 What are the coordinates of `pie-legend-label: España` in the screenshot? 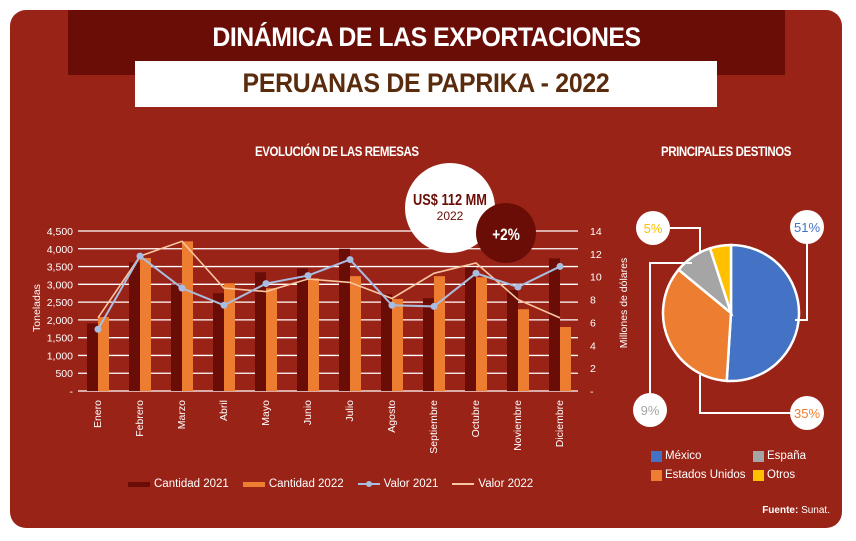 It's located at (787, 456).